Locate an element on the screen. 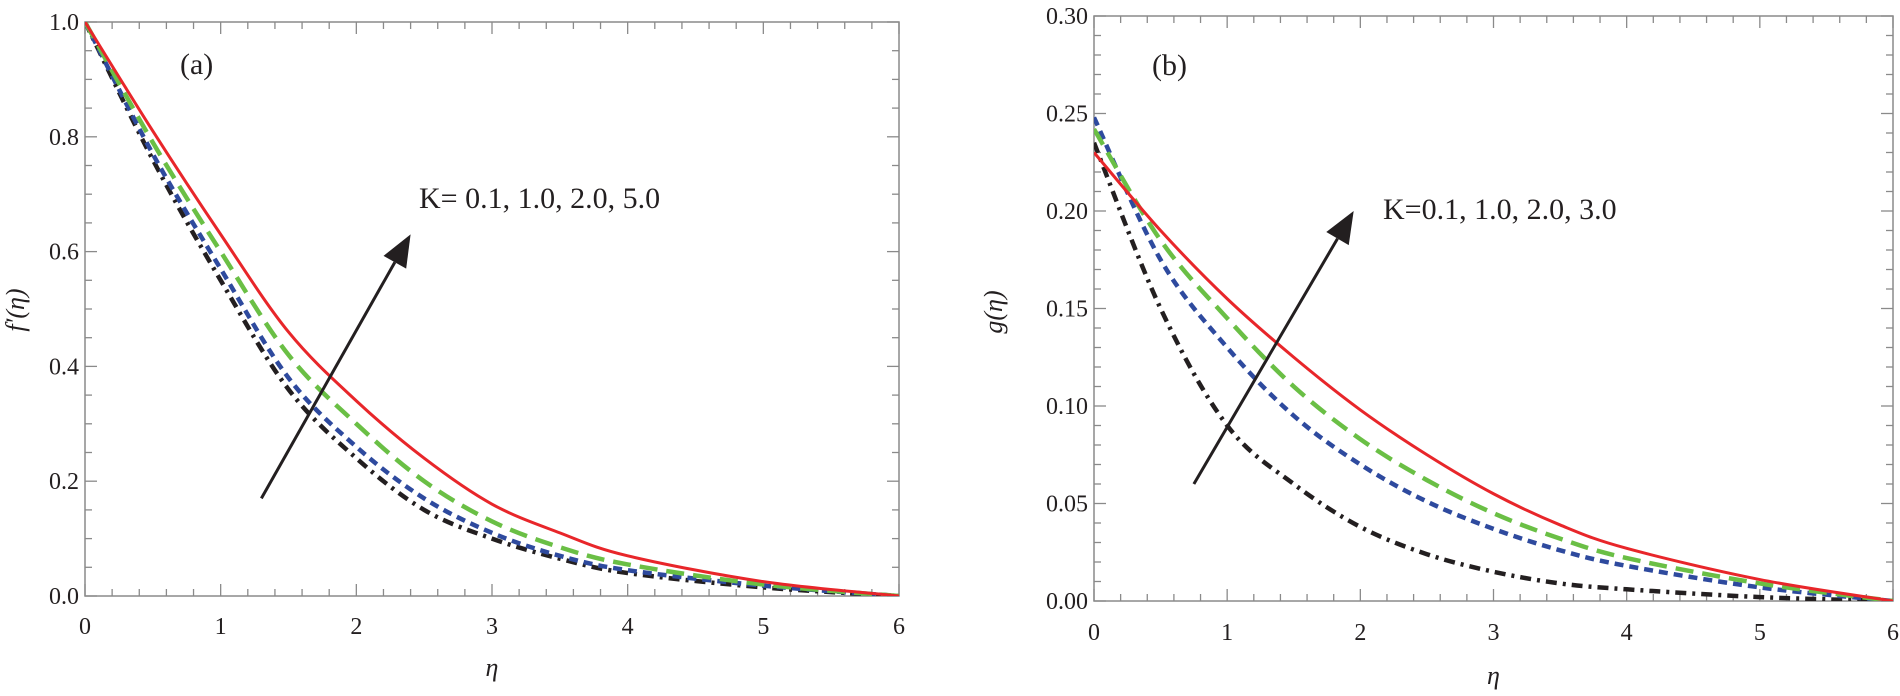 Image resolution: width=1900 pixels, height=696 pixels. y-tick-label: 0.0 is located at coordinates (64, 597).